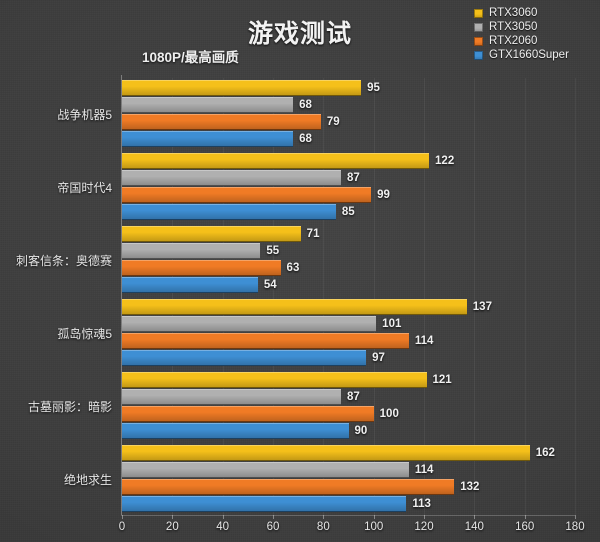 This screenshot has height=542, width=600. Describe the element at coordinates (525, 527) in the screenshot. I see `axis-tick-label: 160` at that location.